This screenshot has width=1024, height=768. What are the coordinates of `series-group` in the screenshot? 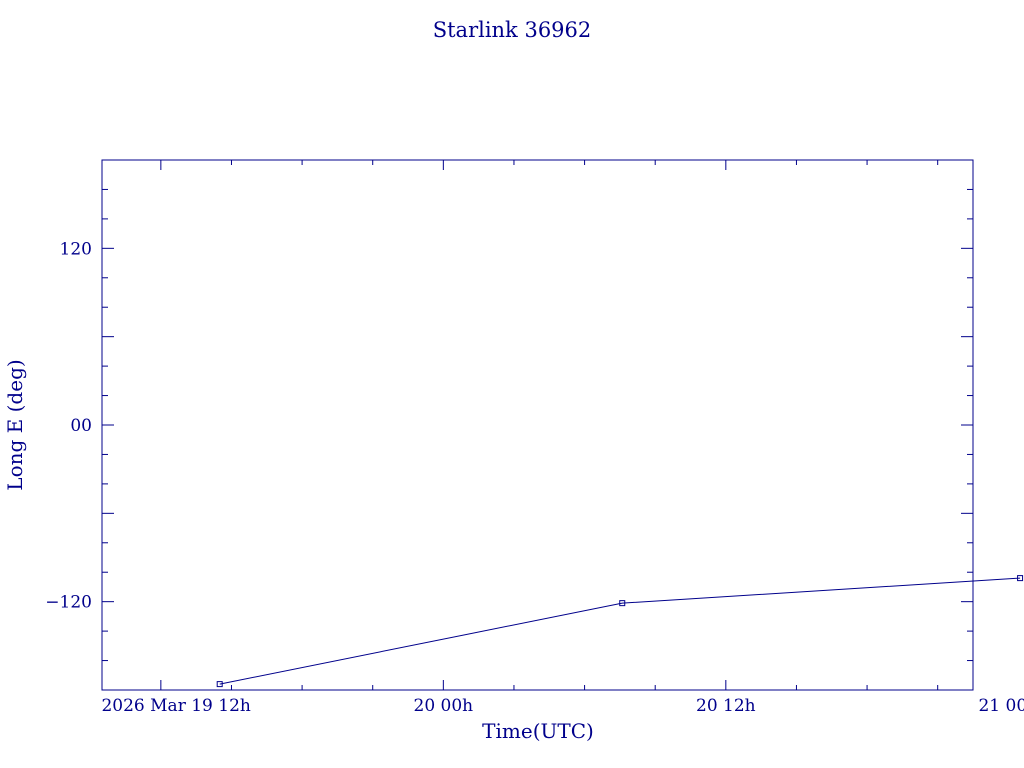 It's located at (620, 631).